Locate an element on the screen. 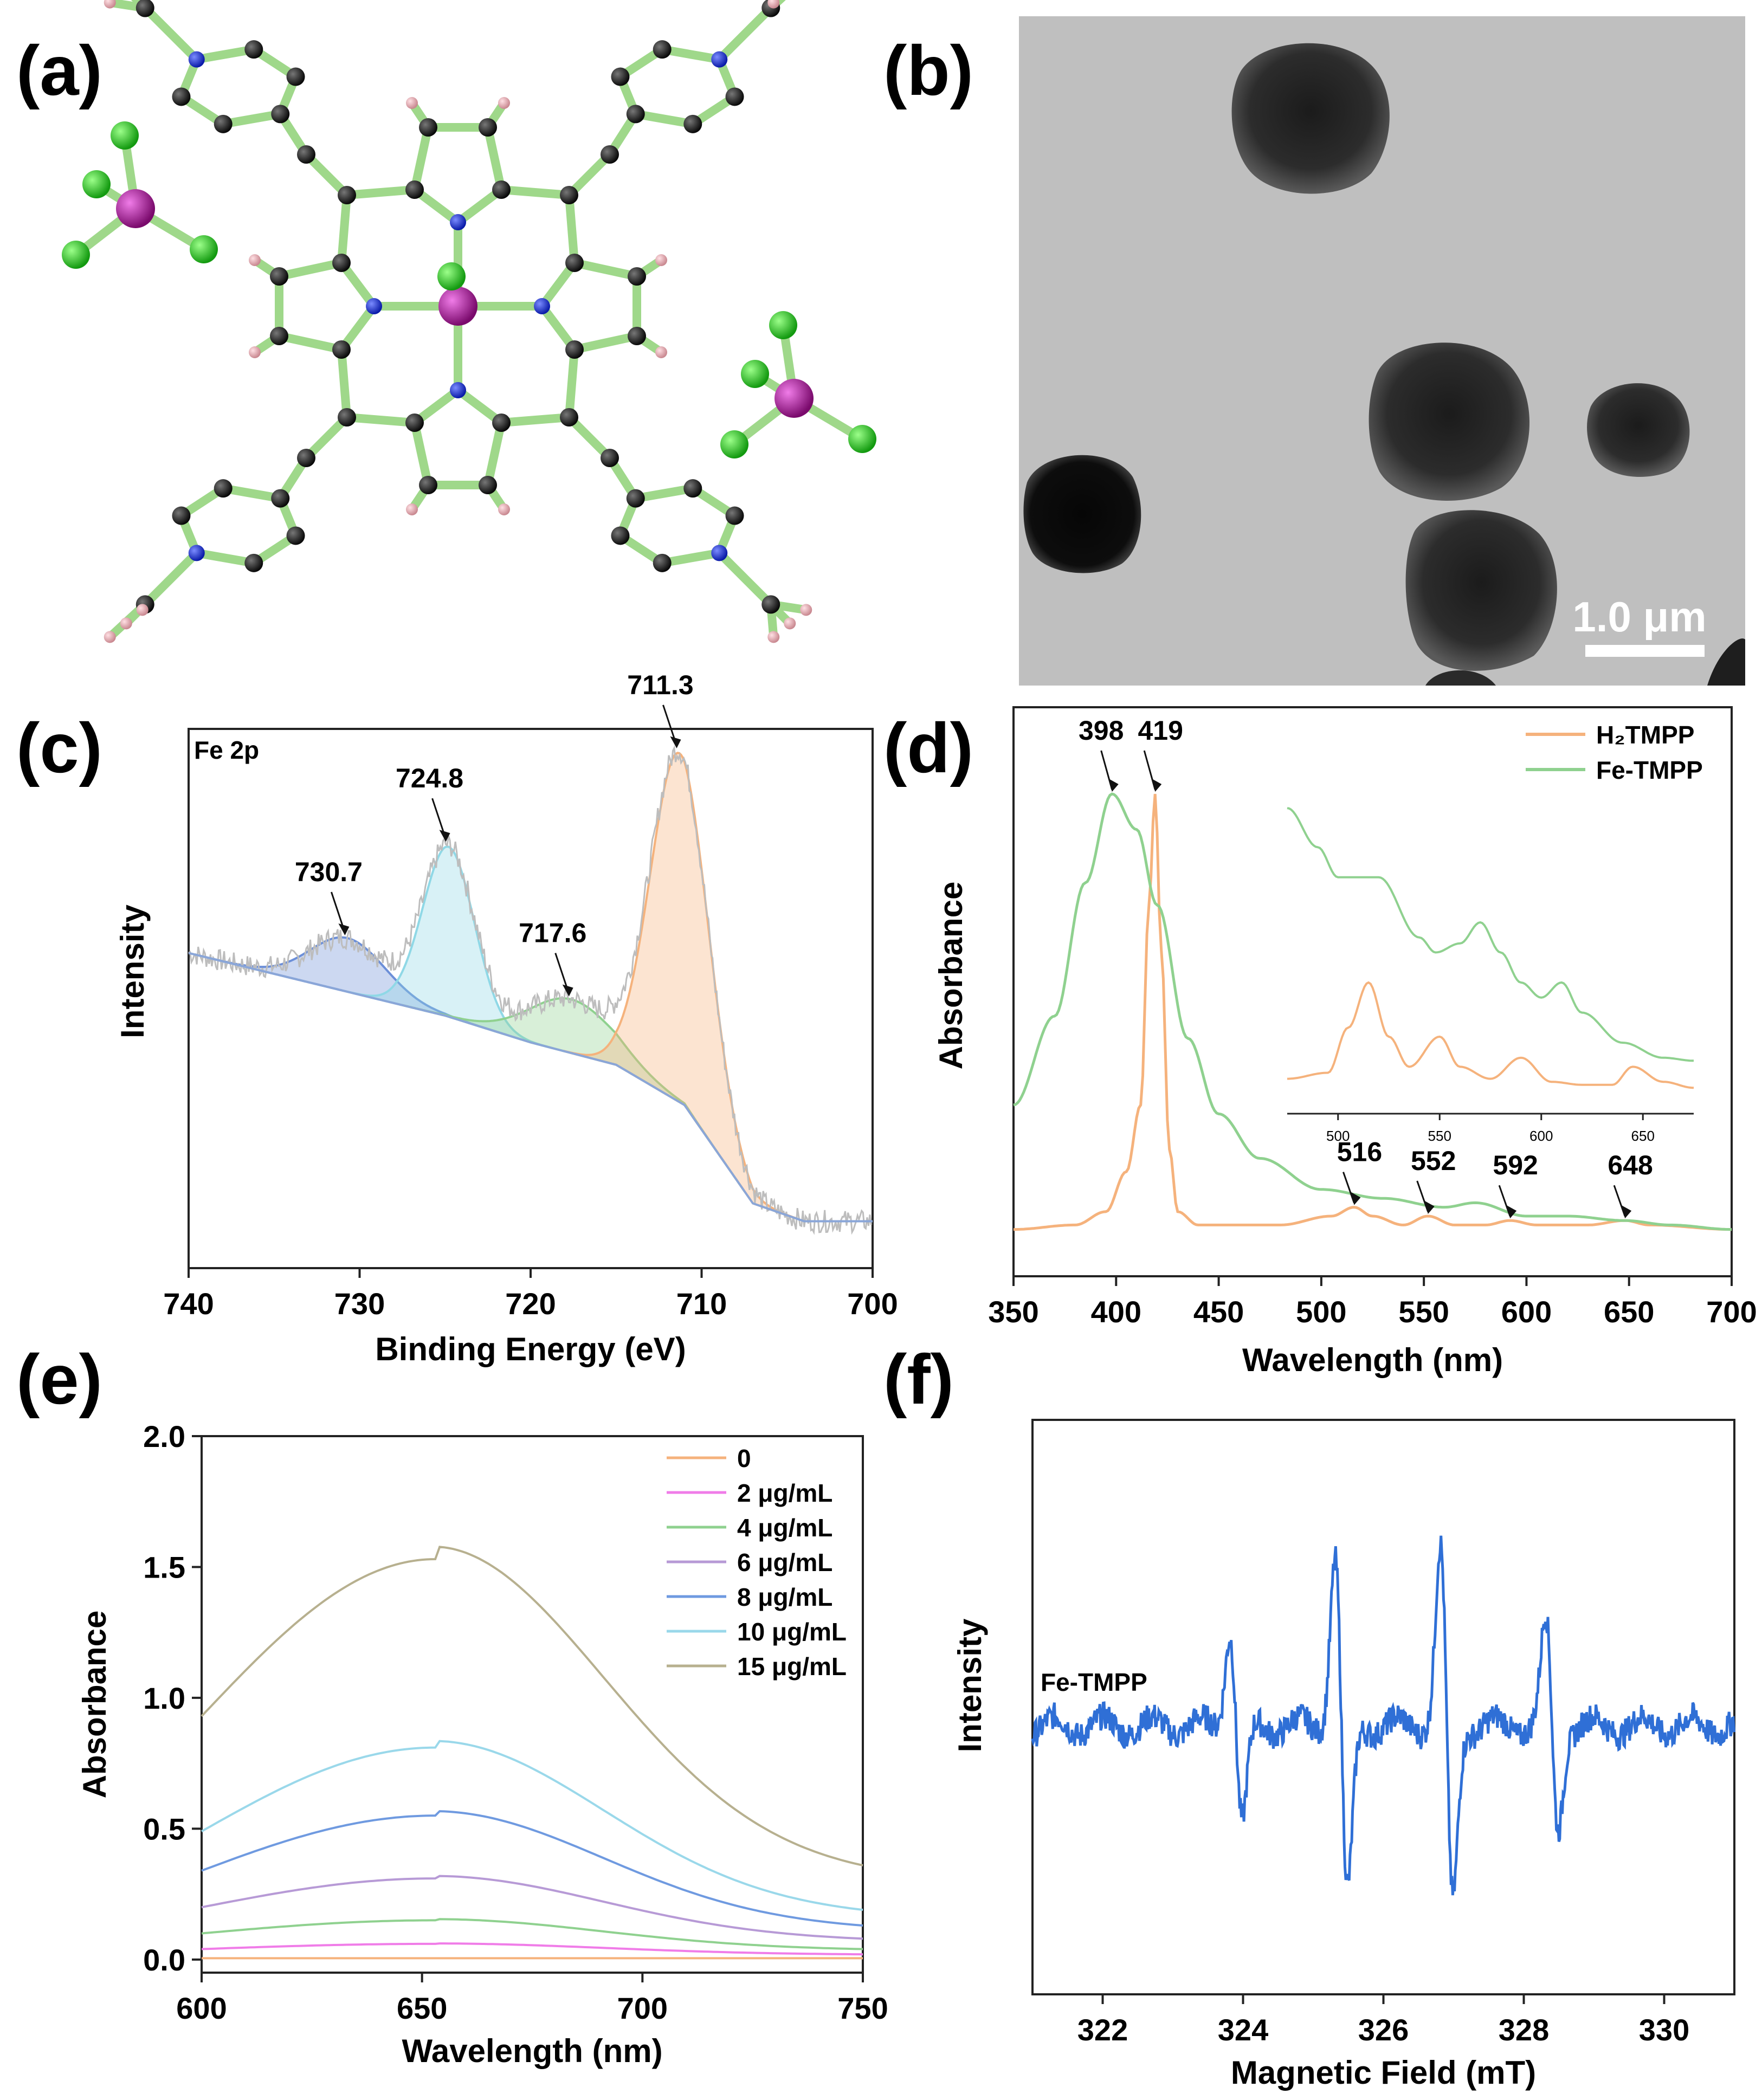  peak-label: 717.6 is located at coordinates (552, 933).